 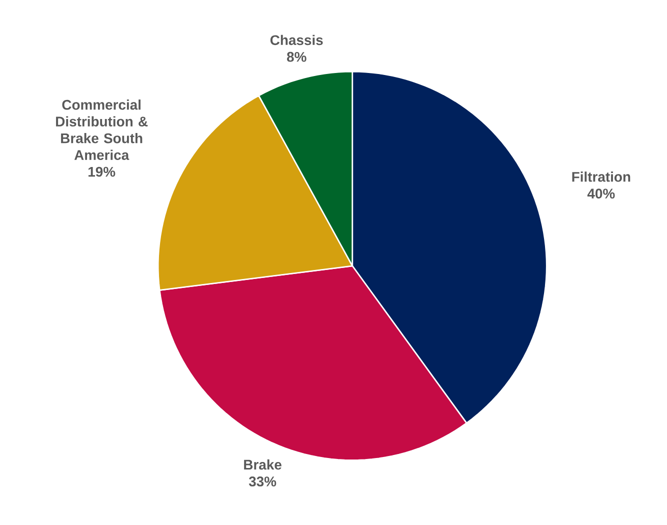 What do you see at coordinates (262, 481) in the screenshot?
I see `data-label: 33%` at bounding box center [262, 481].